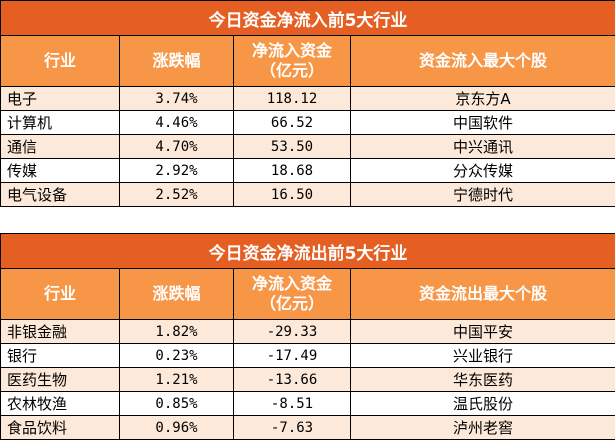  Describe the element at coordinates (60, 146) in the screenshot. I see `industry-cell: 通信` at that location.